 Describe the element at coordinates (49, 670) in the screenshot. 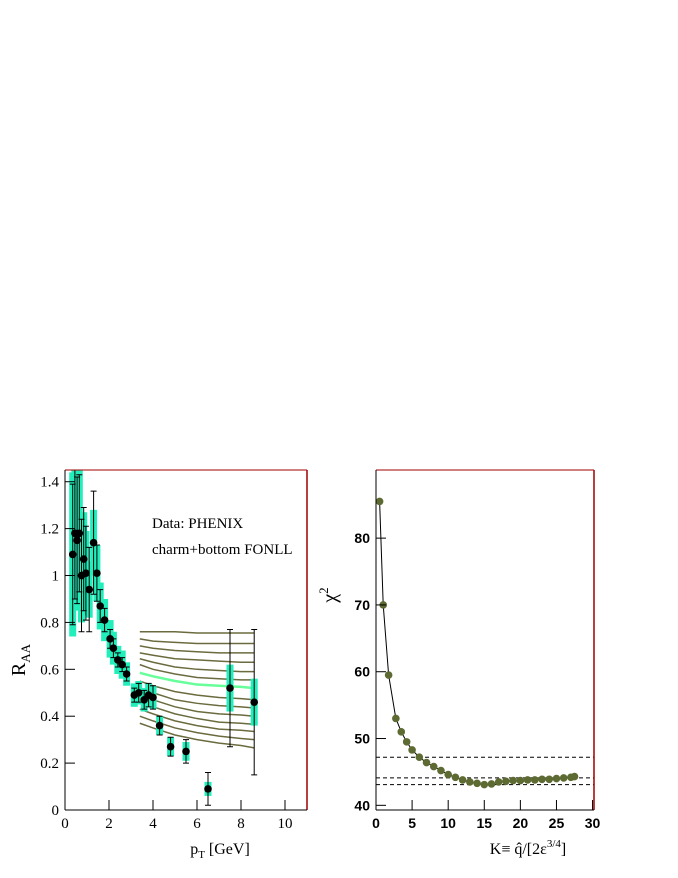

I see `y-tick-label: 0.6` at that location.